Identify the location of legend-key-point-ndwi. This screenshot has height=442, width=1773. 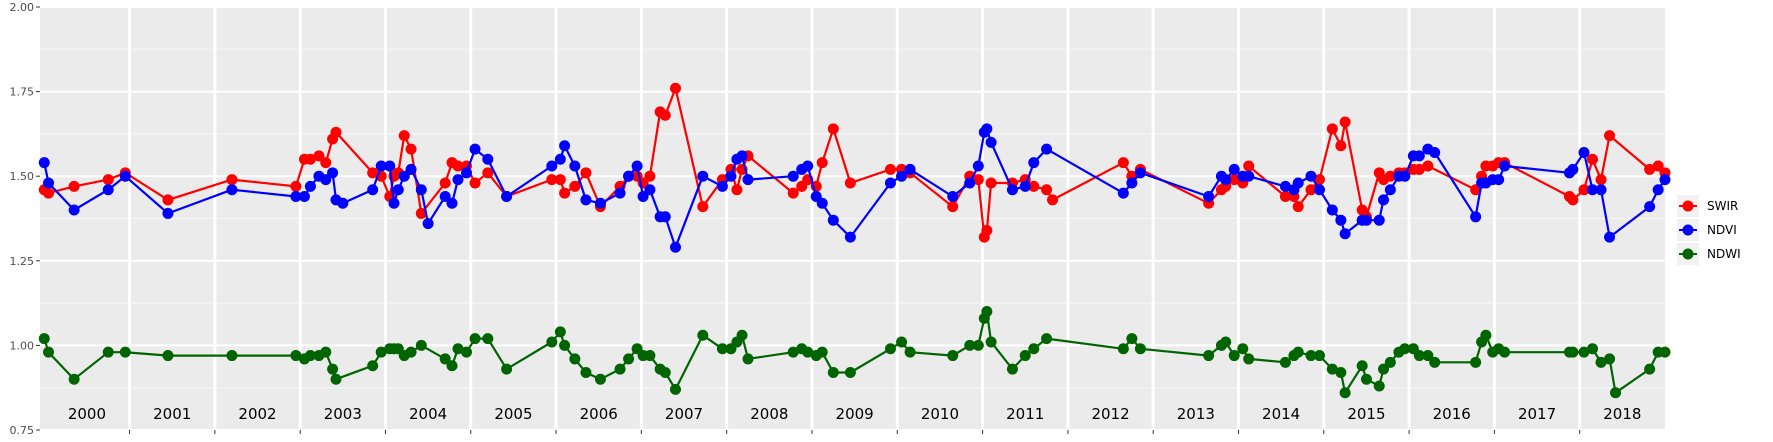
(1688, 254).